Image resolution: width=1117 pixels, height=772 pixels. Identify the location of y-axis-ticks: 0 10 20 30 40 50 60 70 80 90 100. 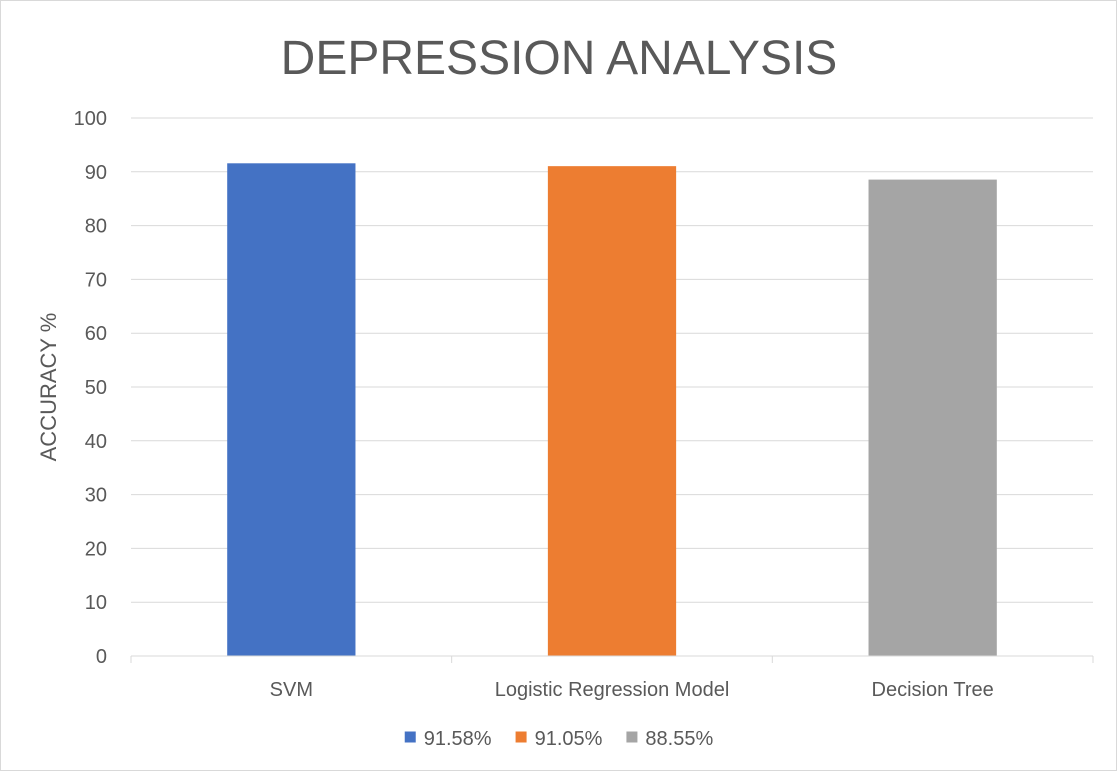
(90, 388).